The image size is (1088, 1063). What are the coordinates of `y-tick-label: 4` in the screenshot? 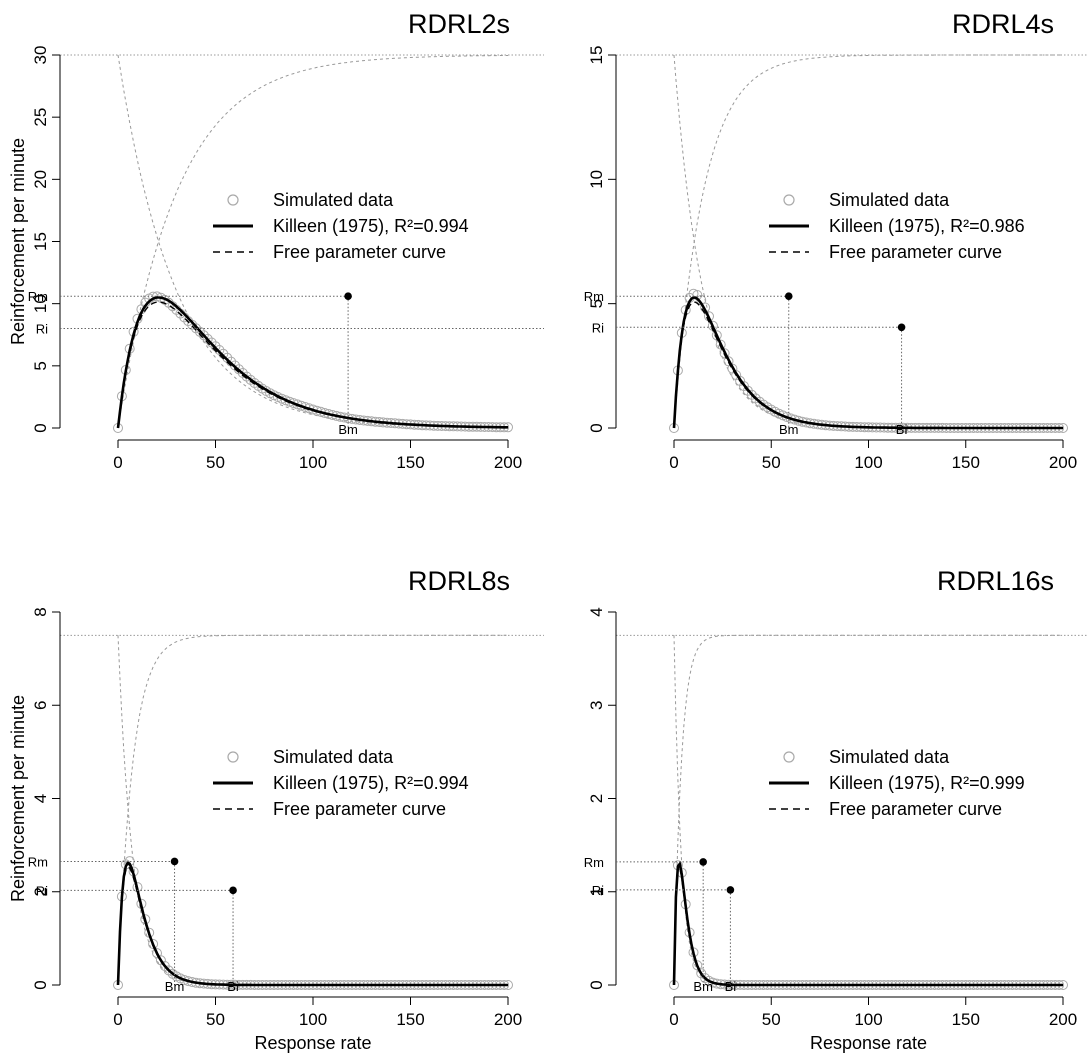 It's located at (596, 611).